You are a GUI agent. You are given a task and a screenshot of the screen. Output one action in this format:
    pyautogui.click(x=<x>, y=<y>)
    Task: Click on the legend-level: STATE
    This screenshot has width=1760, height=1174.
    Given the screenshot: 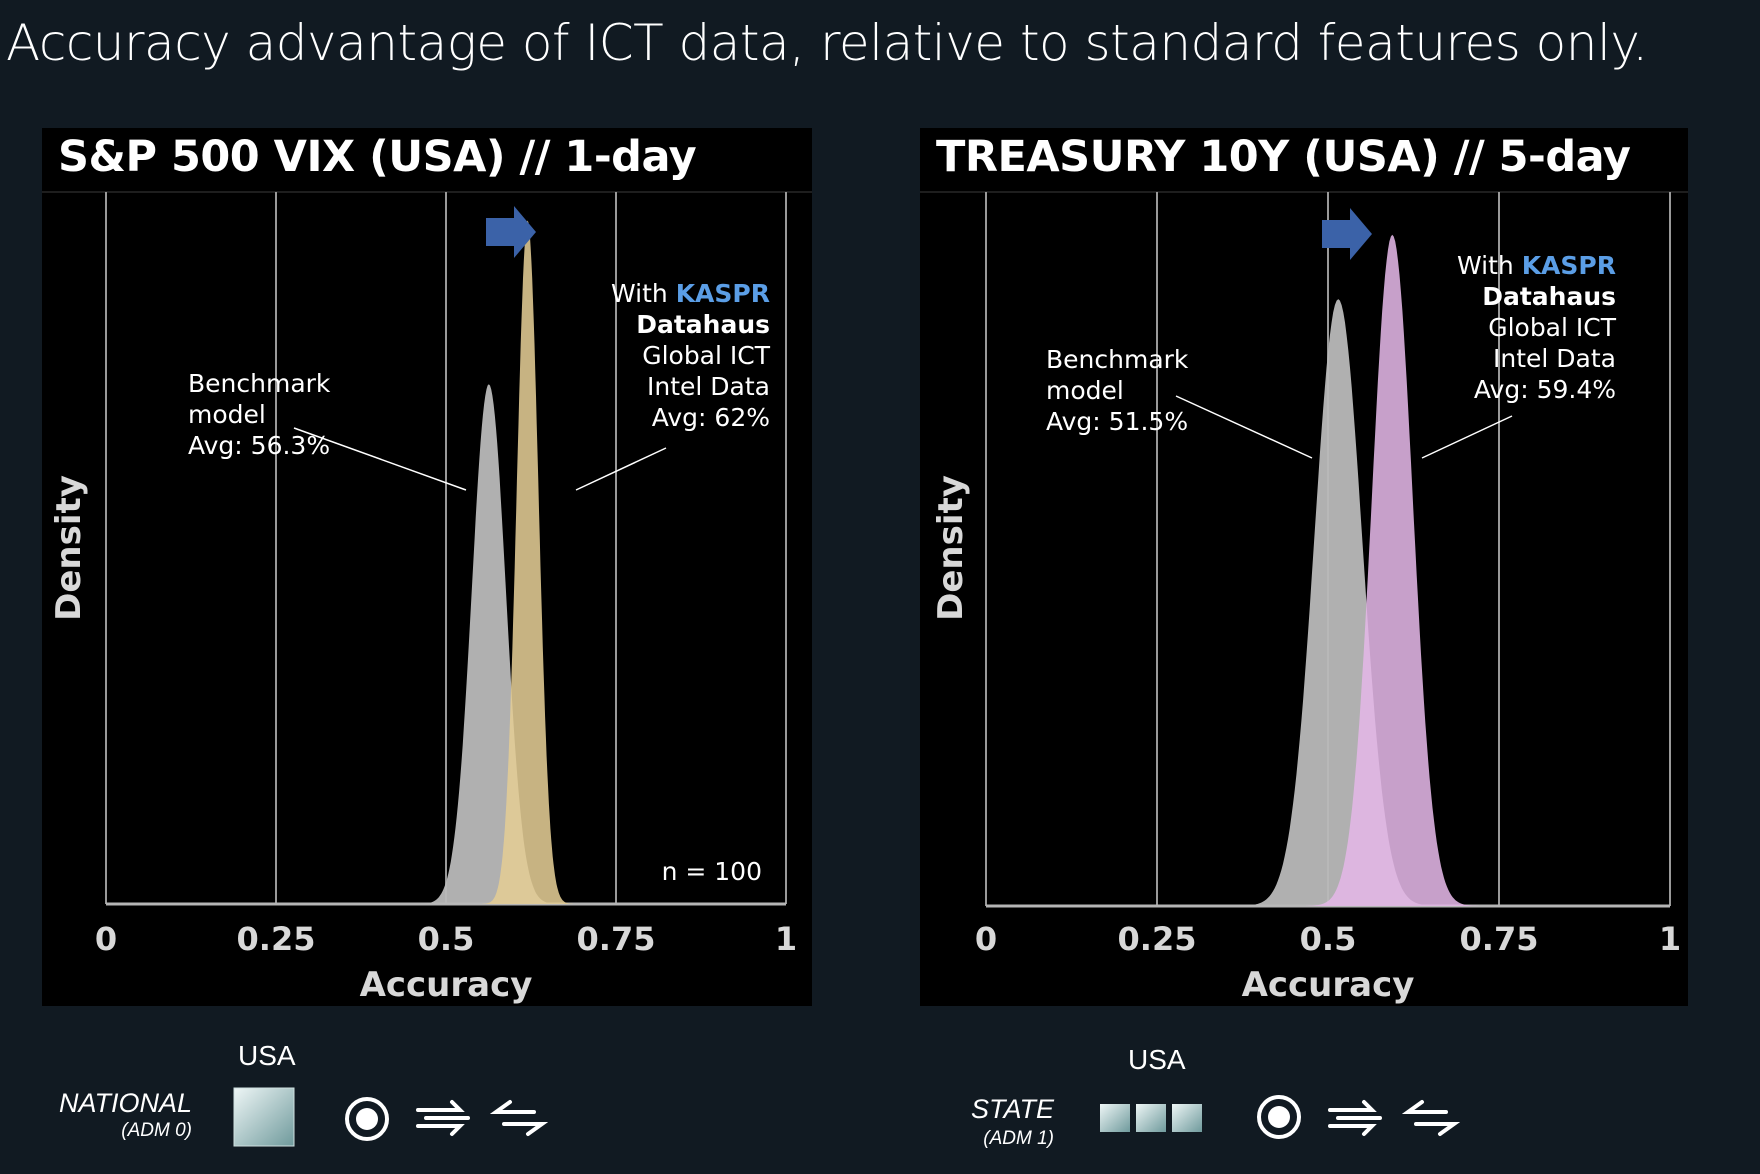 What is the action you would take?
    pyautogui.click(x=1012, y=1109)
    